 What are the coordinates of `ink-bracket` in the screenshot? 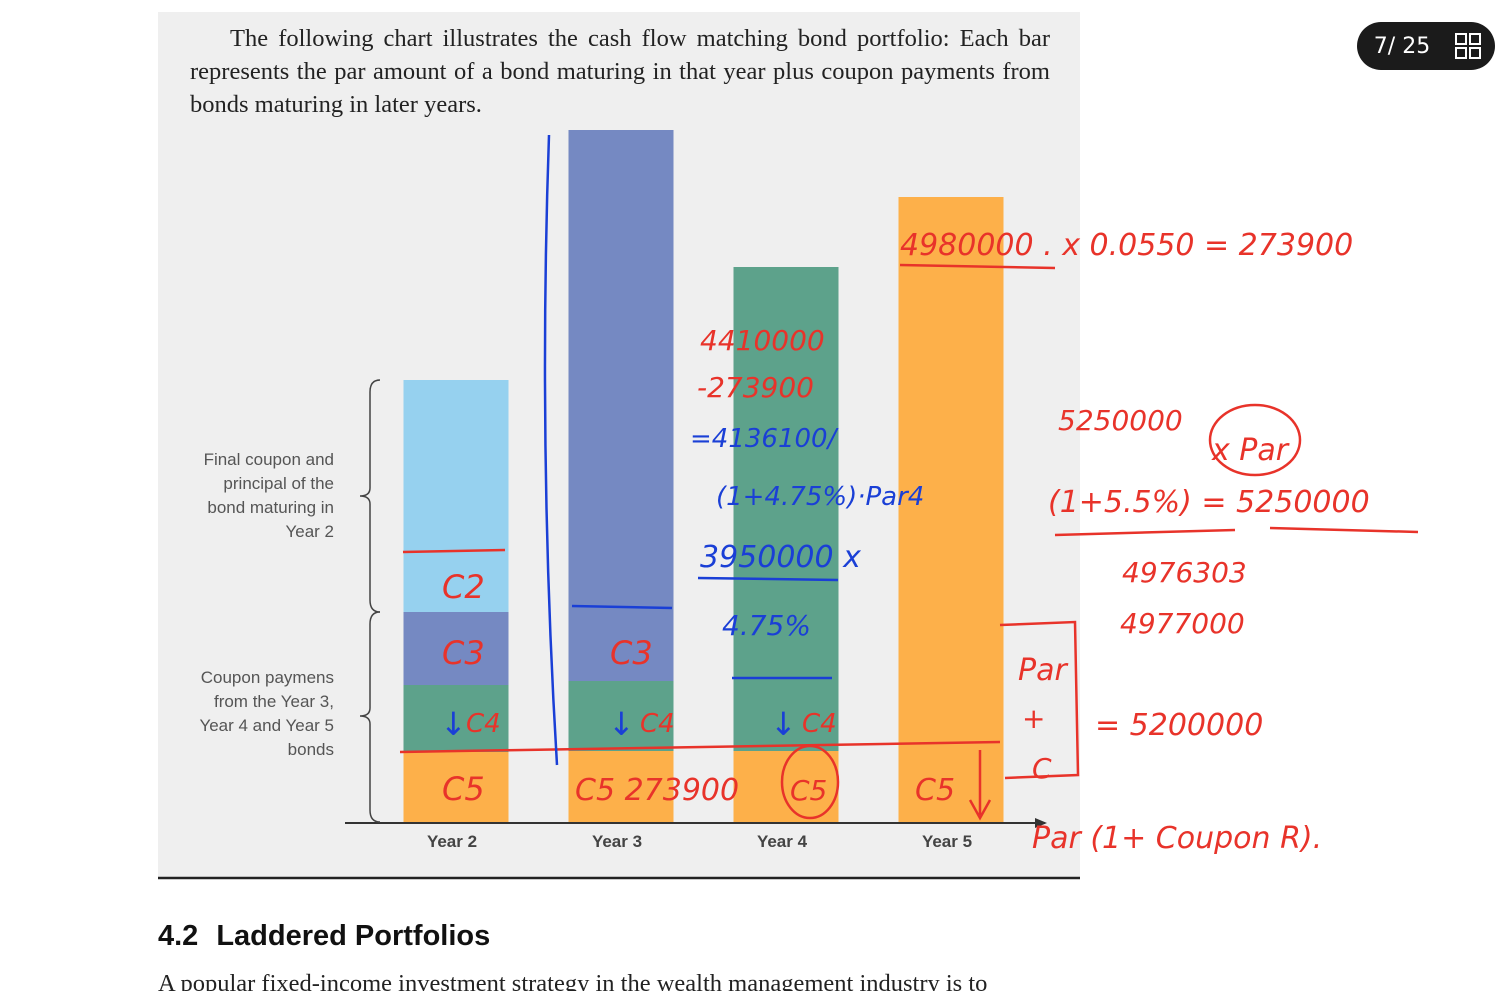 It's located at (1039, 700).